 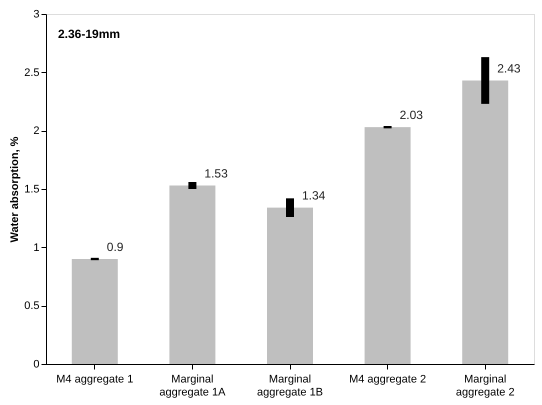 I want to click on y-tick-label: 2, so click(x=36, y=131).